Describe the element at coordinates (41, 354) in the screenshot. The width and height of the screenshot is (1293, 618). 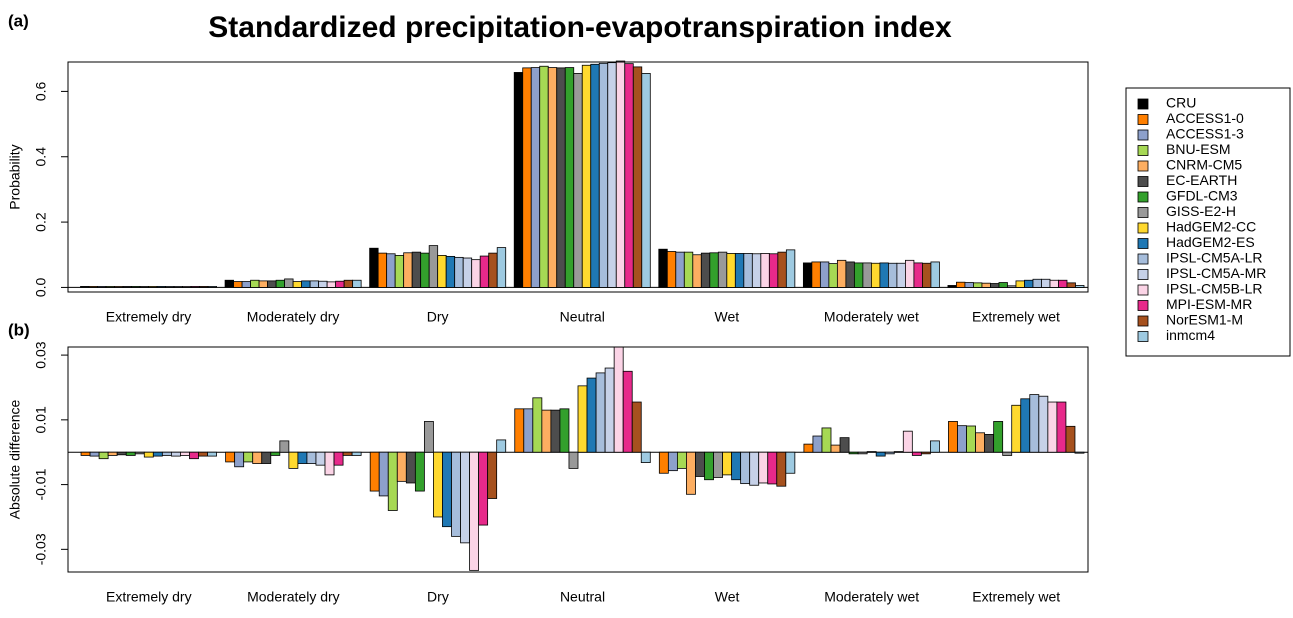
I see `y-tick-label: 0.03` at that location.